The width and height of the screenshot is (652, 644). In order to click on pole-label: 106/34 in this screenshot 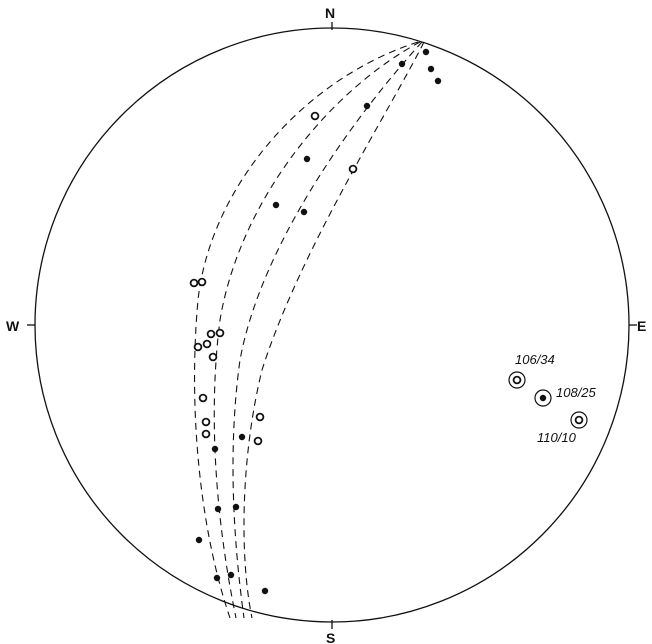, I will do `click(535, 359)`.